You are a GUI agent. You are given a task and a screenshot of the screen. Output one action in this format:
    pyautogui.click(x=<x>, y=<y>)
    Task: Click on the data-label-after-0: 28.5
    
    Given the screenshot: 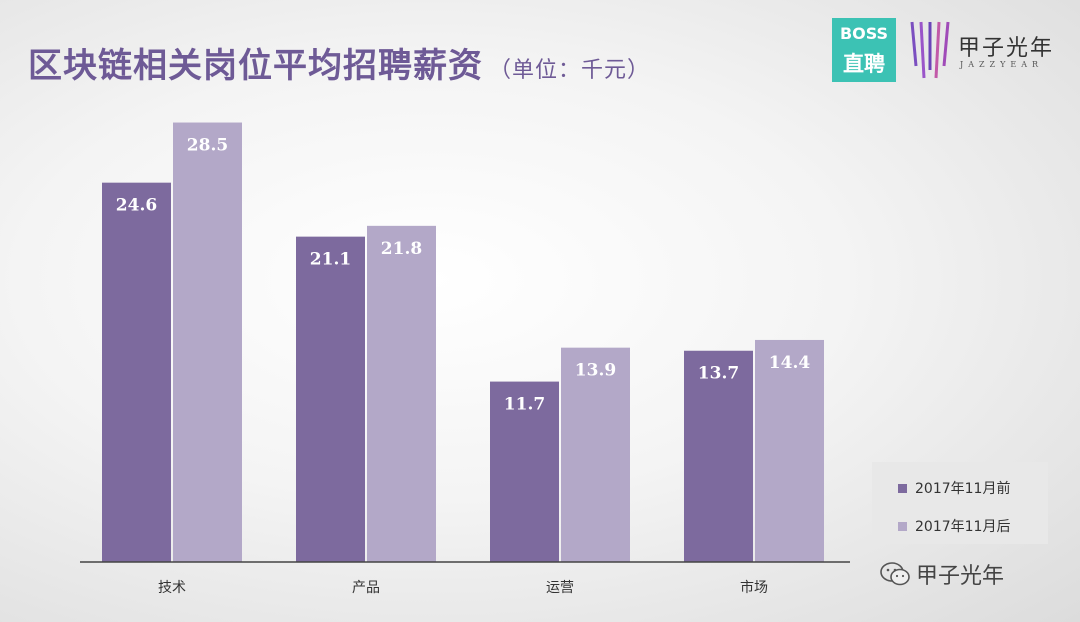 What is the action you would take?
    pyautogui.click(x=207, y=146)
    